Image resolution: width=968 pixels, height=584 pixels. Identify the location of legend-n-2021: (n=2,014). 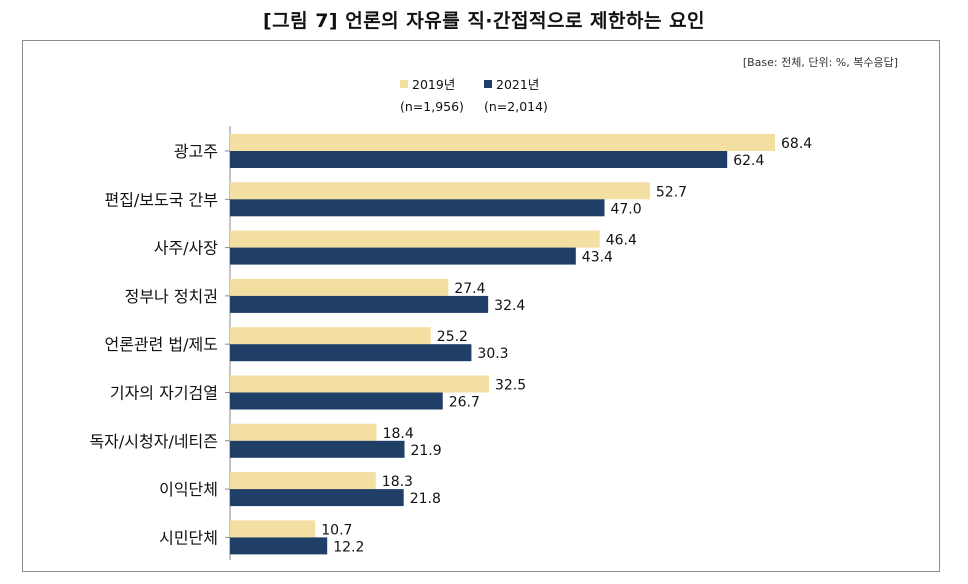
(516, 106).